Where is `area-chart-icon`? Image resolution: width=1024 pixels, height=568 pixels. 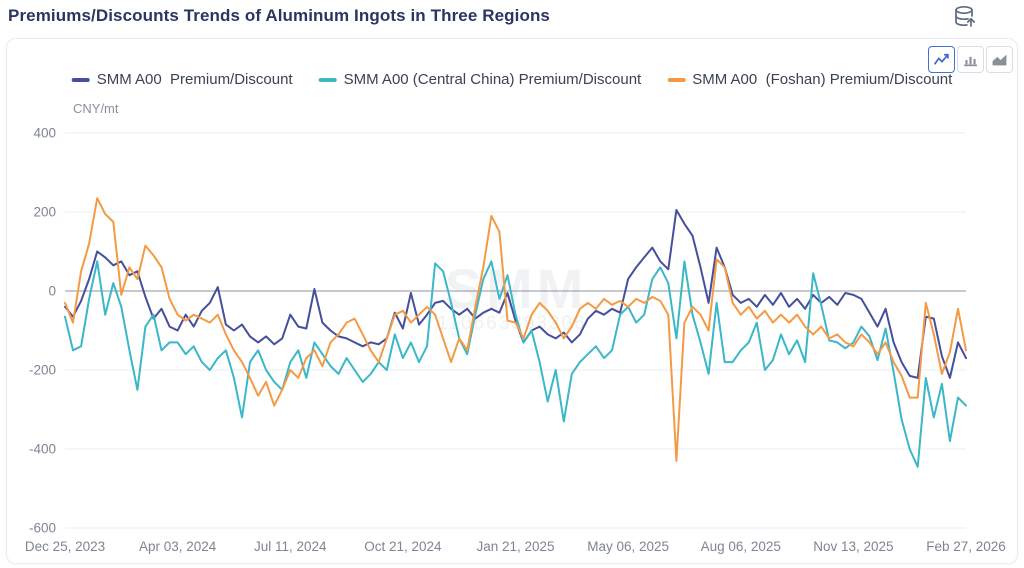
area-chart-icon is located at coordinates (999, 60).